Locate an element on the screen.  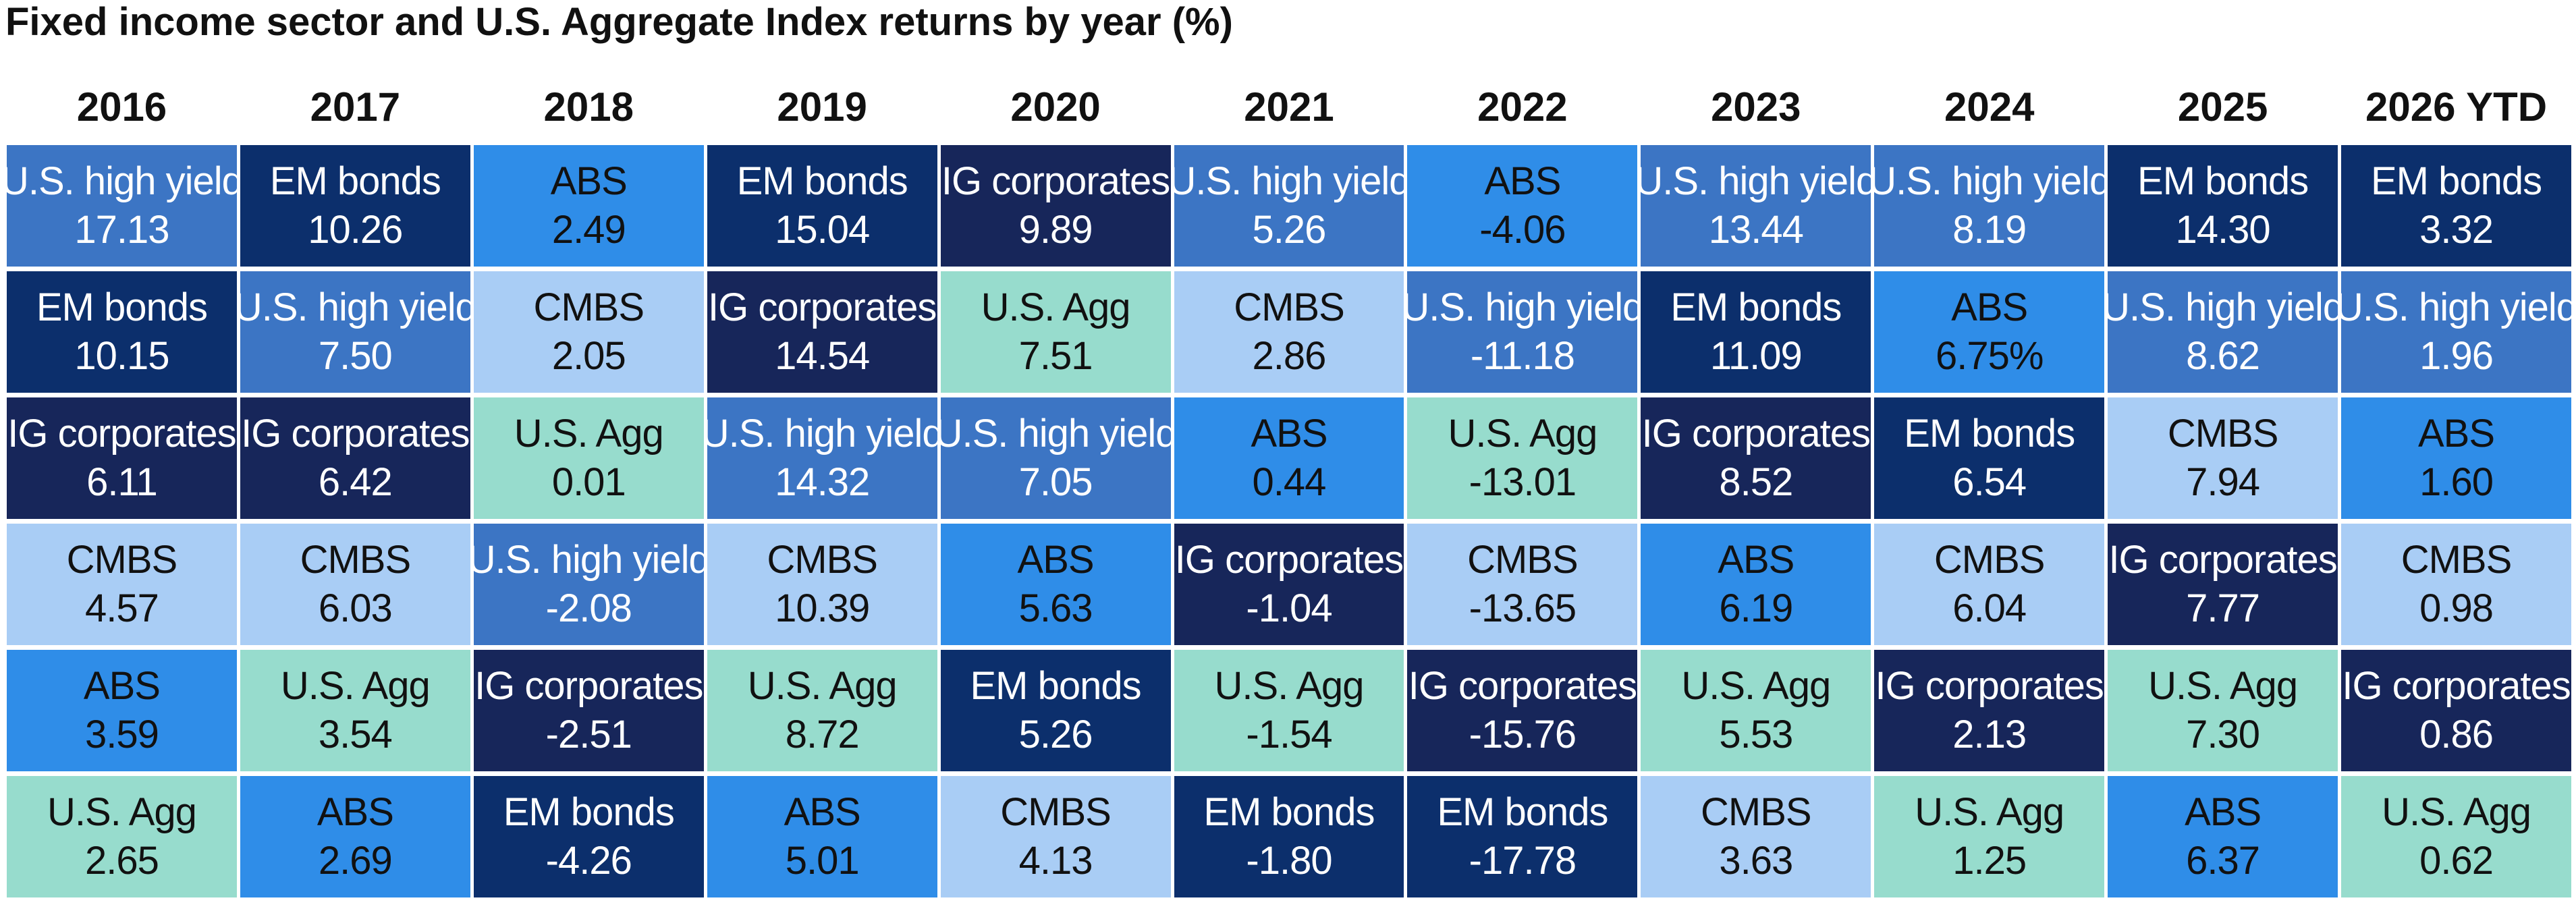
cell-return-value: 5.26 is located at coordinates (1055, 734).